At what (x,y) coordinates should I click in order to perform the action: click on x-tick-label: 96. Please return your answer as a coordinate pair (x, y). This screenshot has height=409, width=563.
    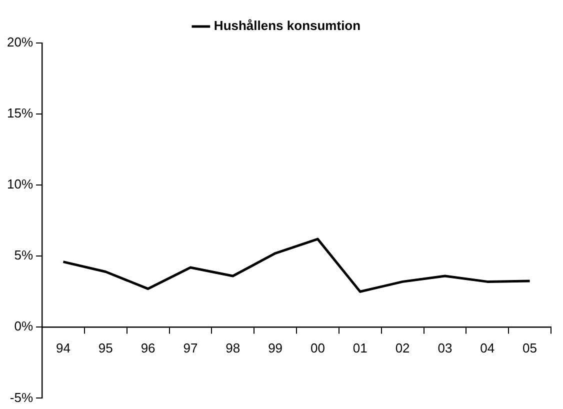
    Looking at the image, I should click on (148, 348).